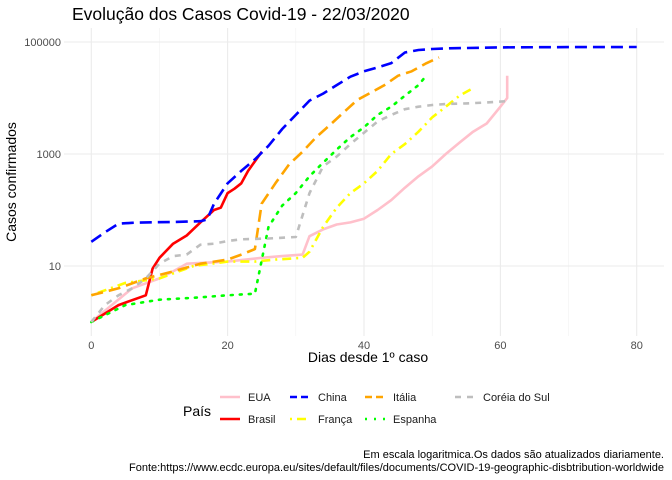  What do you see at coordinates (262, 420) in the screenshot?
I see `legend-label: Brasil` at bounding box center [262, 420].